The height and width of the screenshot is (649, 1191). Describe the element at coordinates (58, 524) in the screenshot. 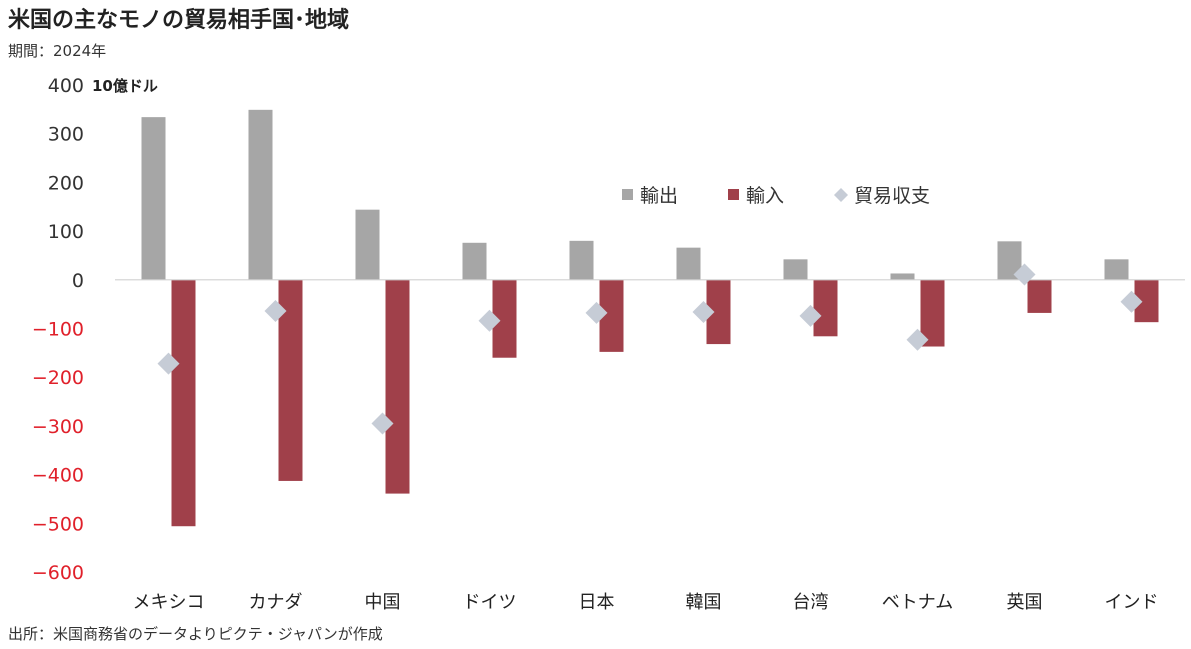

I see `y-tick-label: −500` at that location.